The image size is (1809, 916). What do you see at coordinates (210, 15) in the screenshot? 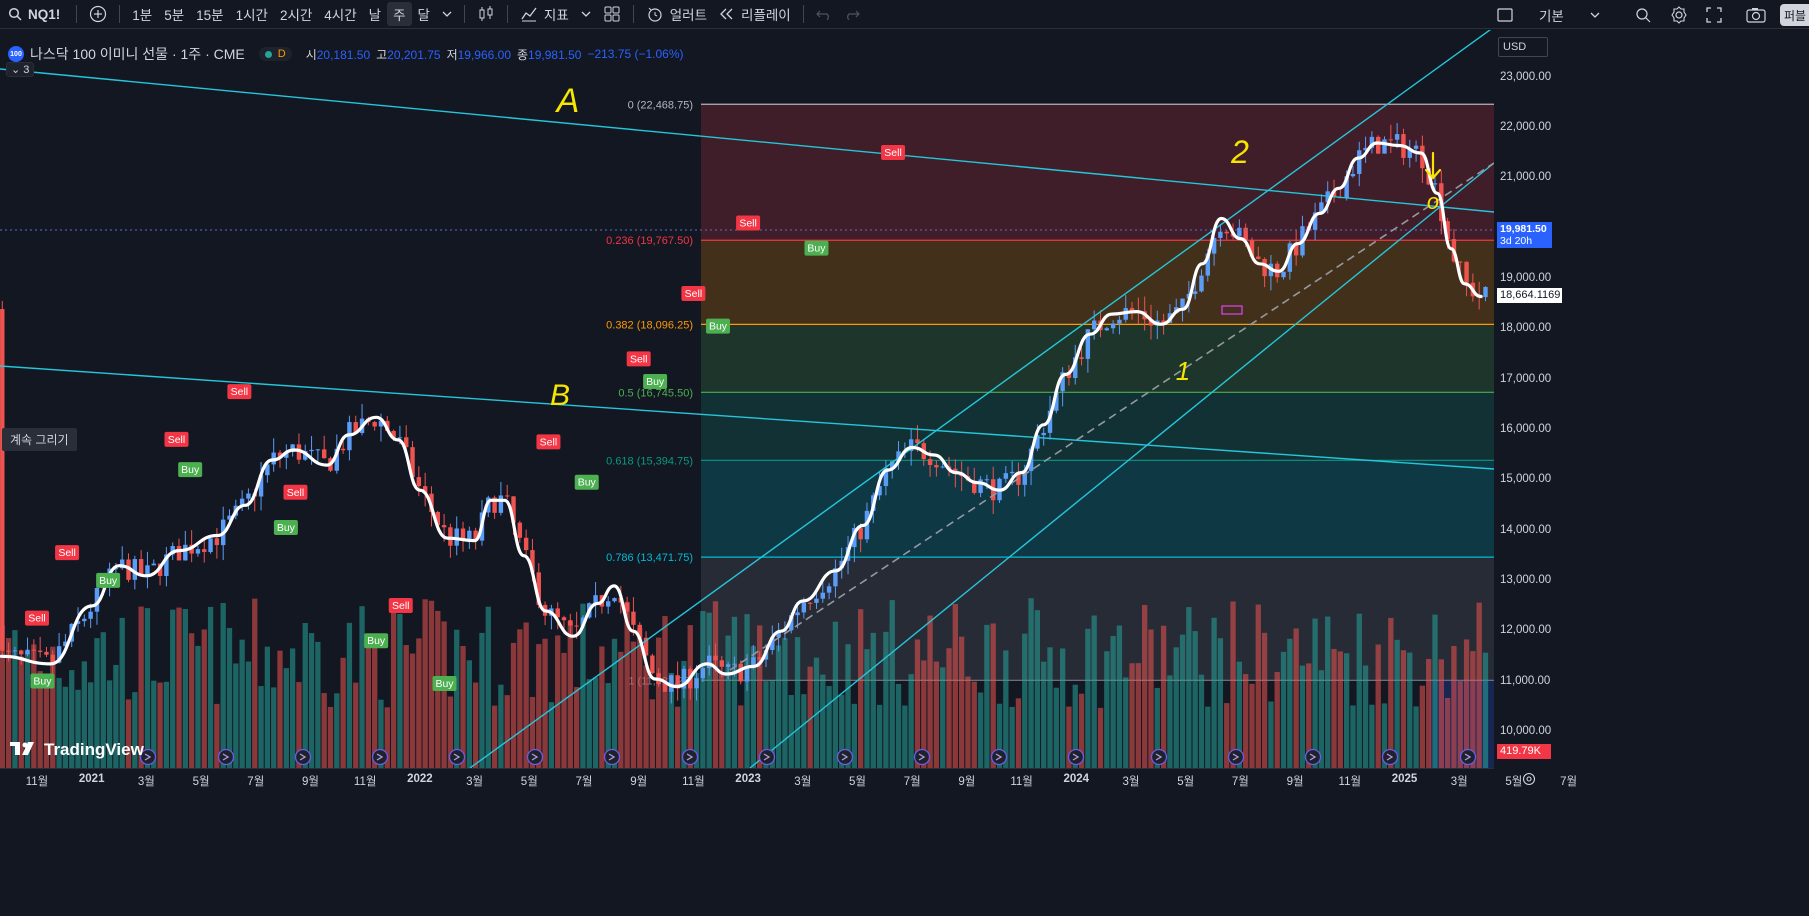
I see `interval-15m: 15분` at bounding box center [210, 15].